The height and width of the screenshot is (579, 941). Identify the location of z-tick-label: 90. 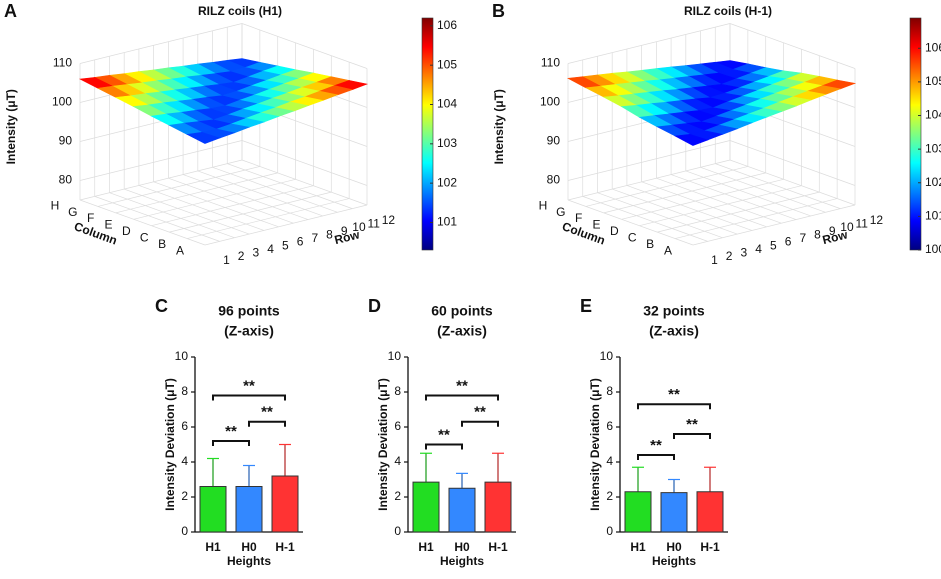
(66, 141).